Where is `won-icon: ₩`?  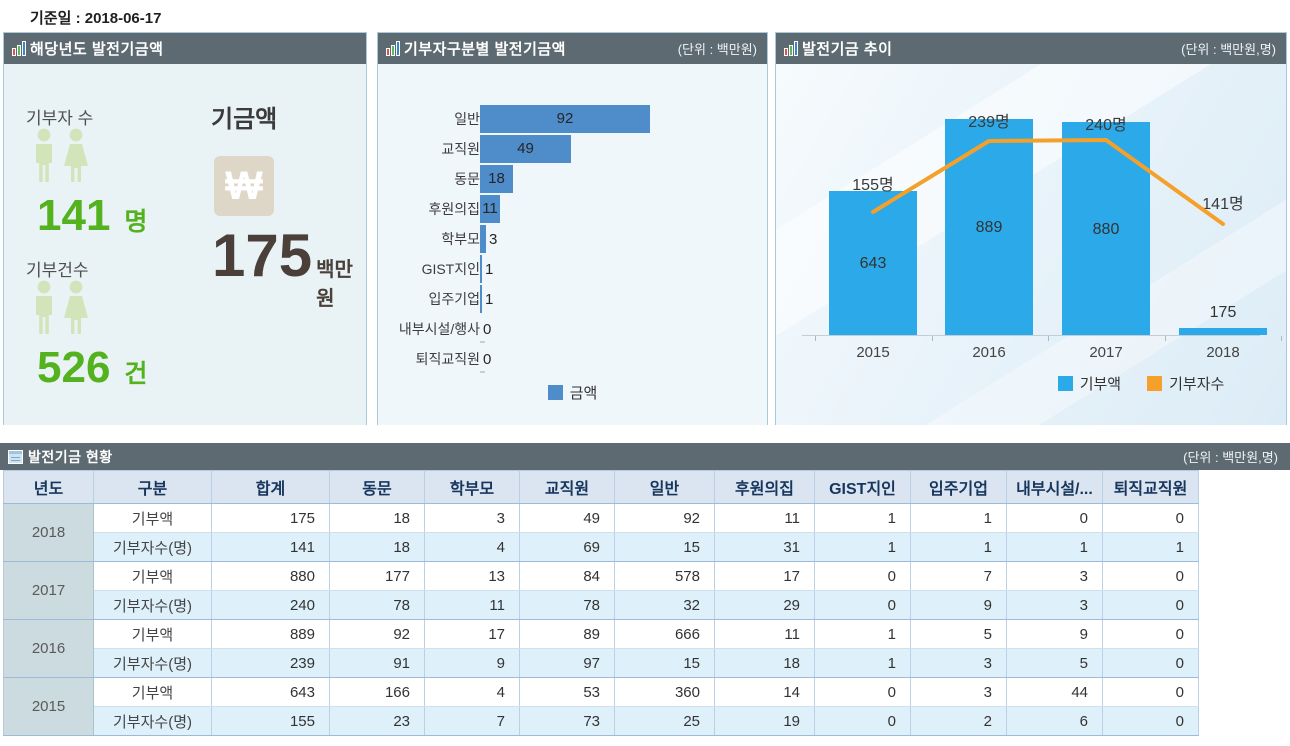
won-icon: ₩ is located at coordinates (244, 186).